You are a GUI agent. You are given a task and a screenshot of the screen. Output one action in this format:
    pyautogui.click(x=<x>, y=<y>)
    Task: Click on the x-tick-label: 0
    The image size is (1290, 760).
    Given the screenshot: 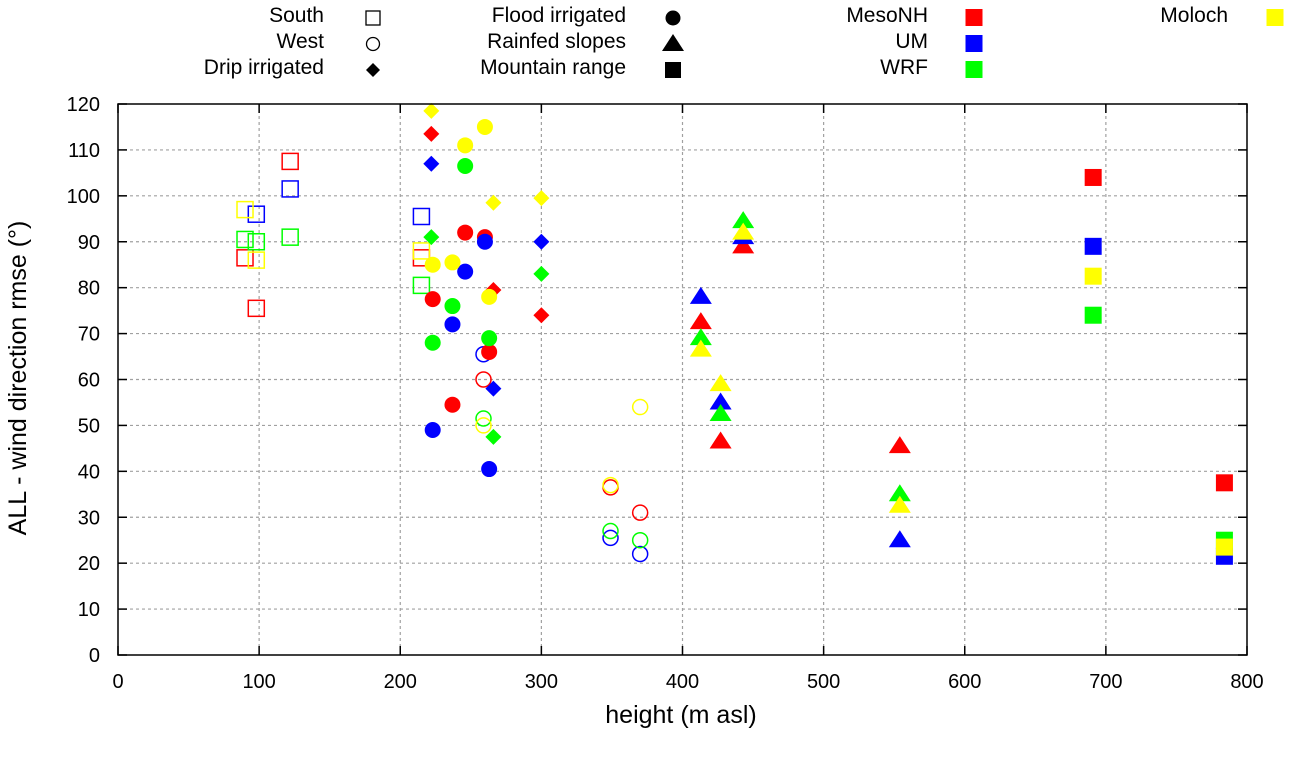 What is the action you would take?
    pyautogui.click(x=117, y=682)
    